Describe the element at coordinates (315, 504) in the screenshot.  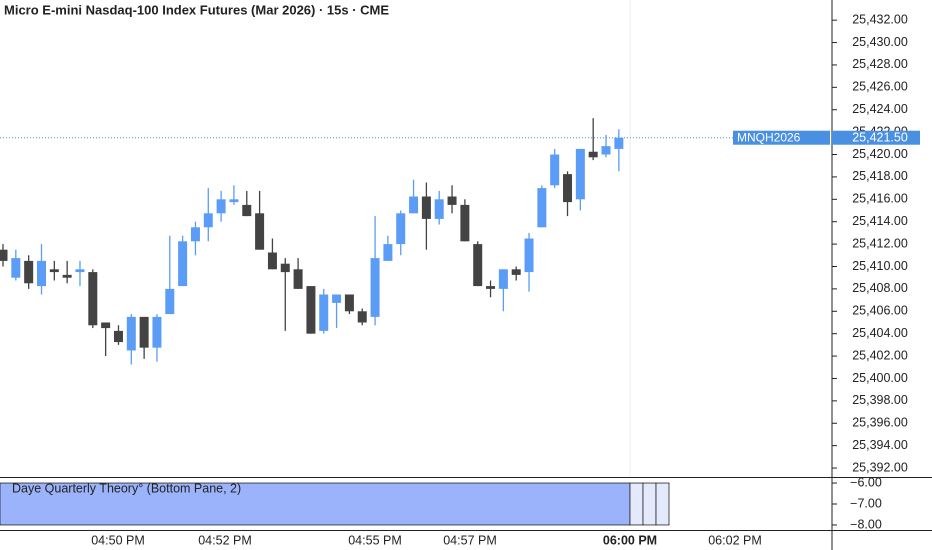
I see `indicator-band` at that location.